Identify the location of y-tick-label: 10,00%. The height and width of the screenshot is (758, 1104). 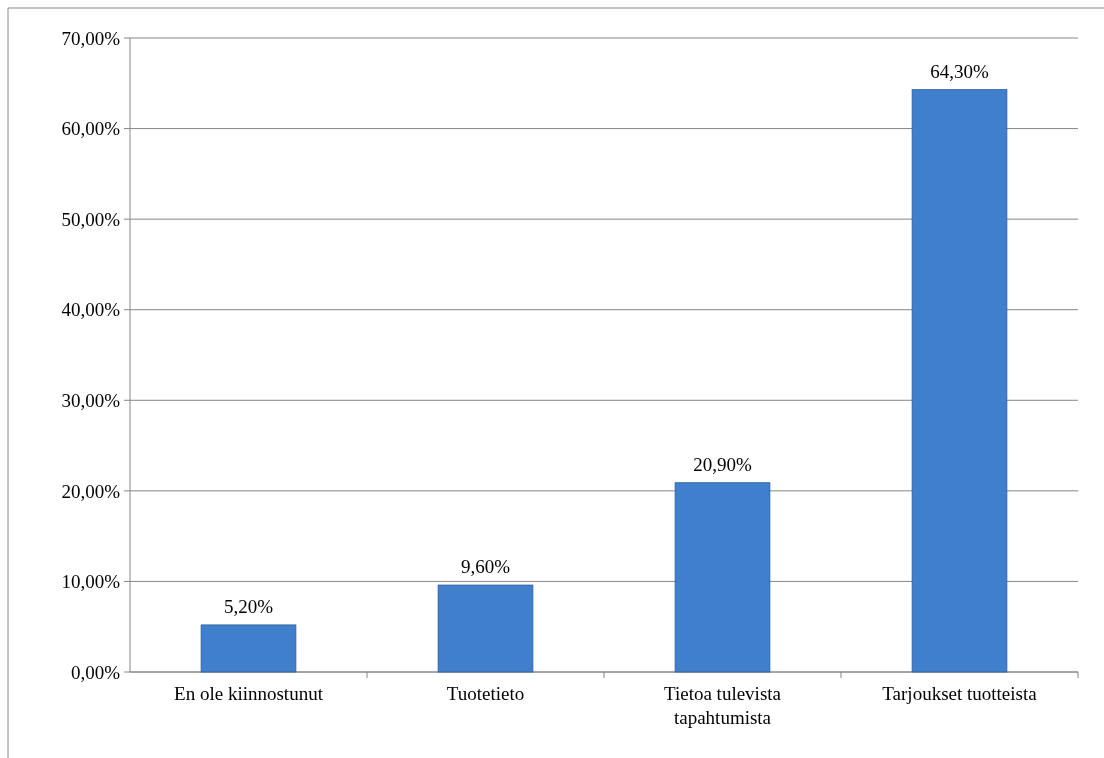
(91, 582).